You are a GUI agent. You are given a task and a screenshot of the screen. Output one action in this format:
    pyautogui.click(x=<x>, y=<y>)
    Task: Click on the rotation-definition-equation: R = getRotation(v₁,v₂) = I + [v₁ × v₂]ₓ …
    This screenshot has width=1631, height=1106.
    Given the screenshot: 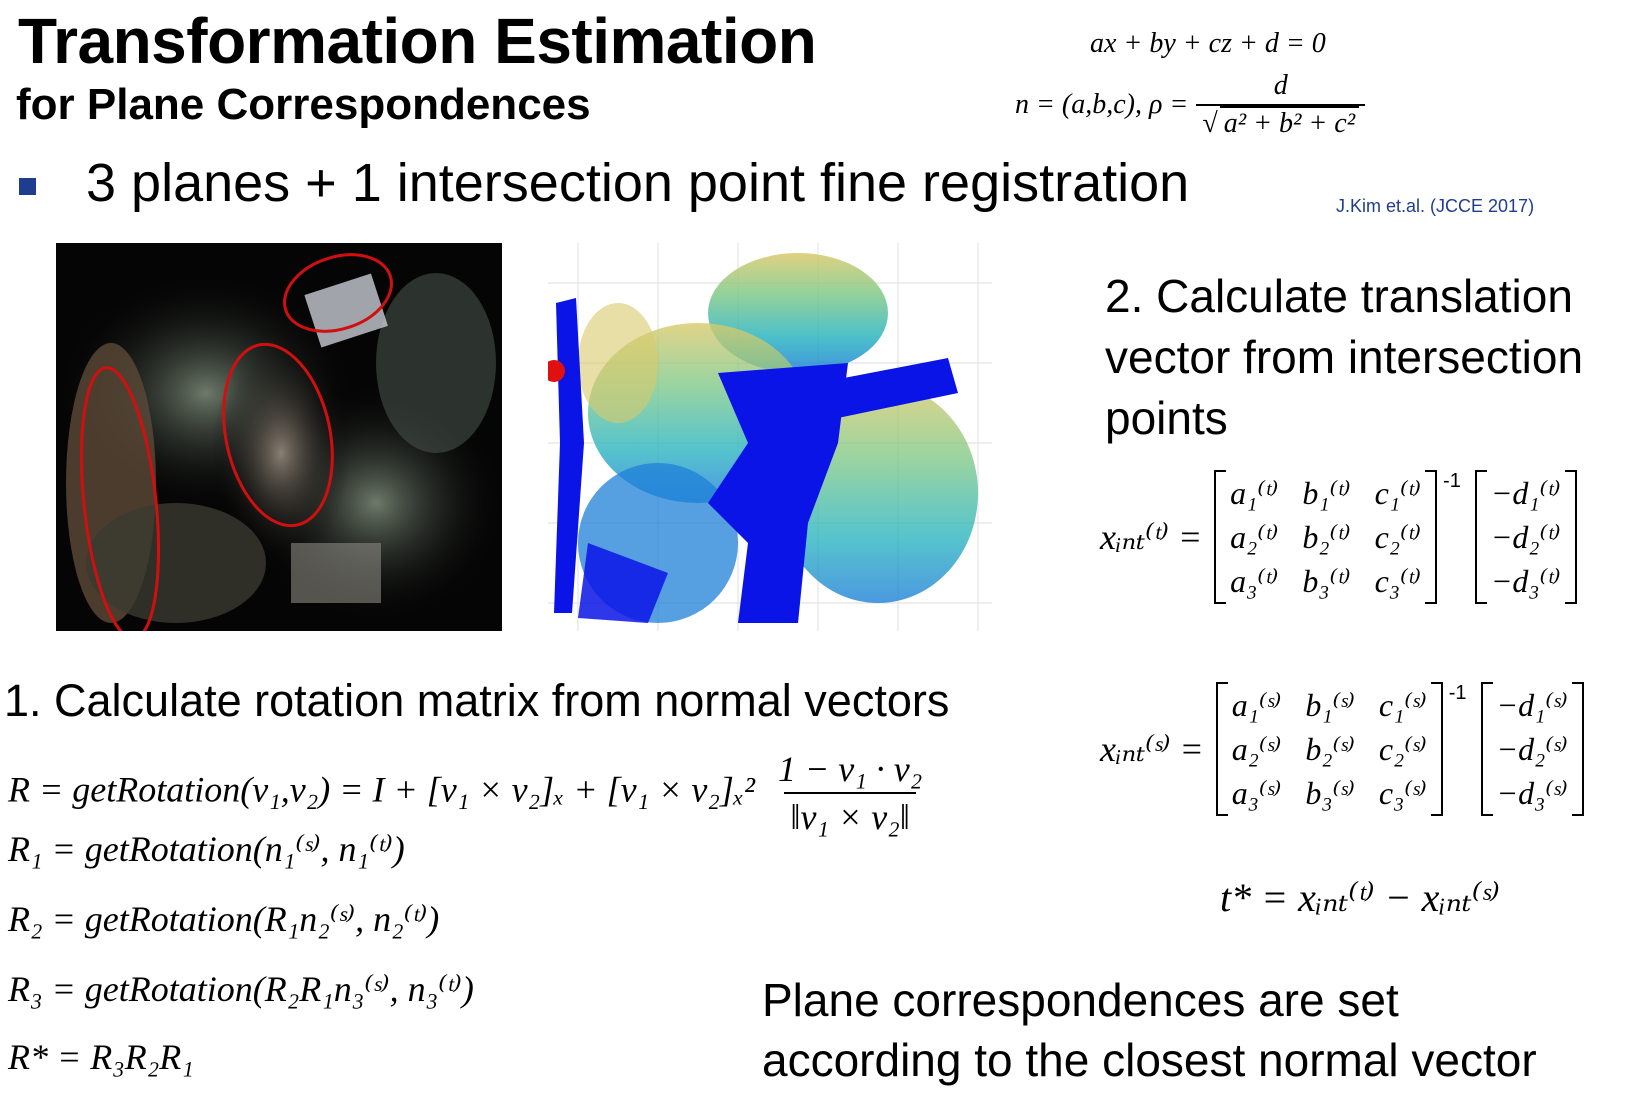 What is the action you would take?
    pyautogui.click(x=468, y=793)
    